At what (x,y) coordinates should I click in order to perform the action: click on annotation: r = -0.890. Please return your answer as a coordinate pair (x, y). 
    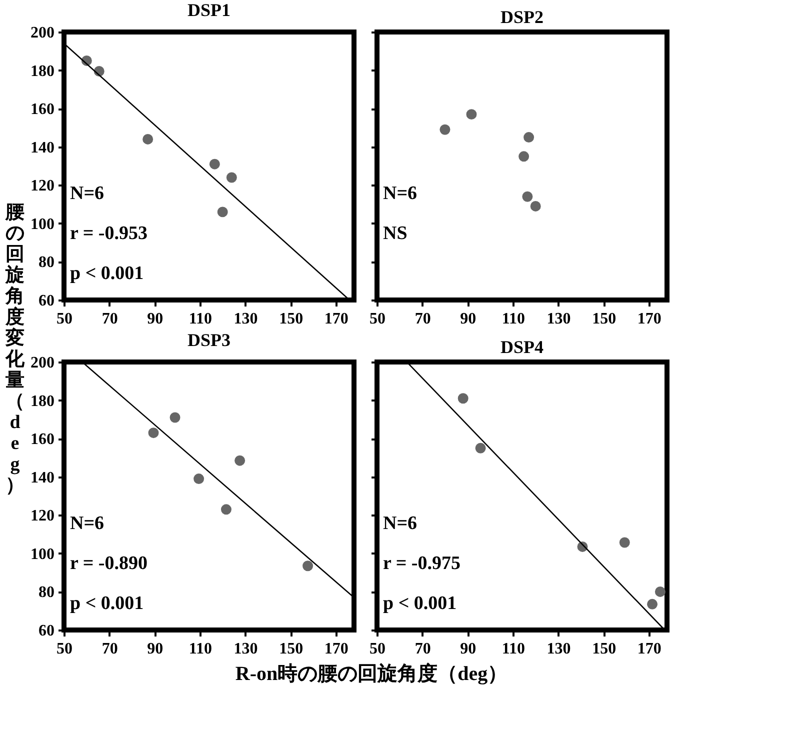
    Looking at the image, I should click on (109, 563).